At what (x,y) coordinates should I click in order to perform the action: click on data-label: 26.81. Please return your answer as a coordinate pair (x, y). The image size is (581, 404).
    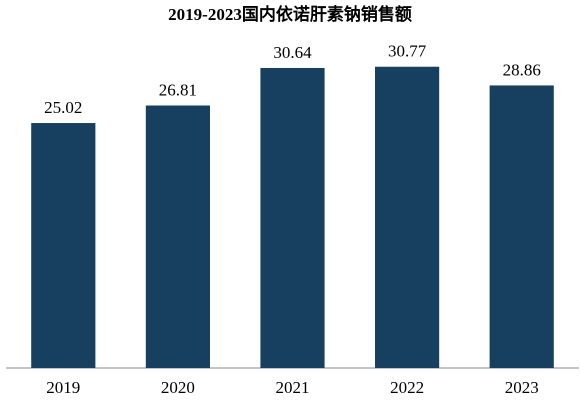
    Looking at the image, I should click on (178, 89).